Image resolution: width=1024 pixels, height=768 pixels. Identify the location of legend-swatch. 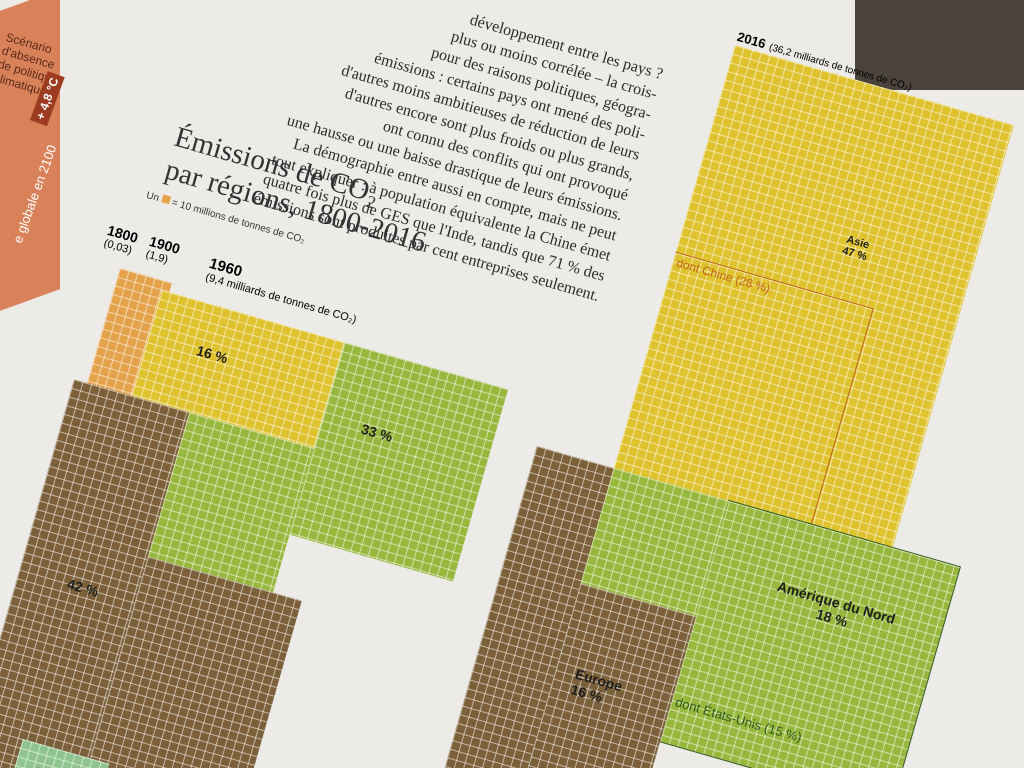
(165, 199).